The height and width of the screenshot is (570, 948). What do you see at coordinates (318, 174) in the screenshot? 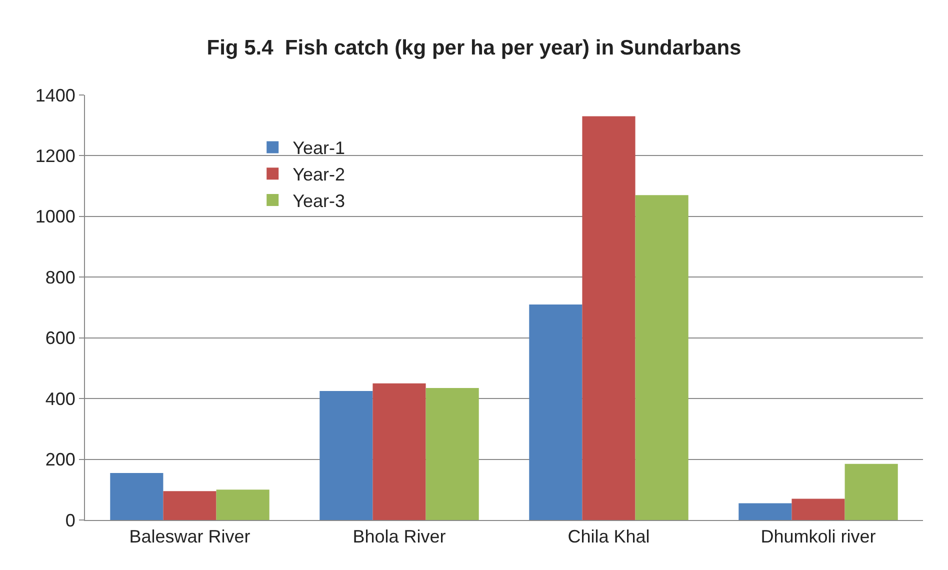
I see `legend-label: Year-2` at bounding box center [318, 174].